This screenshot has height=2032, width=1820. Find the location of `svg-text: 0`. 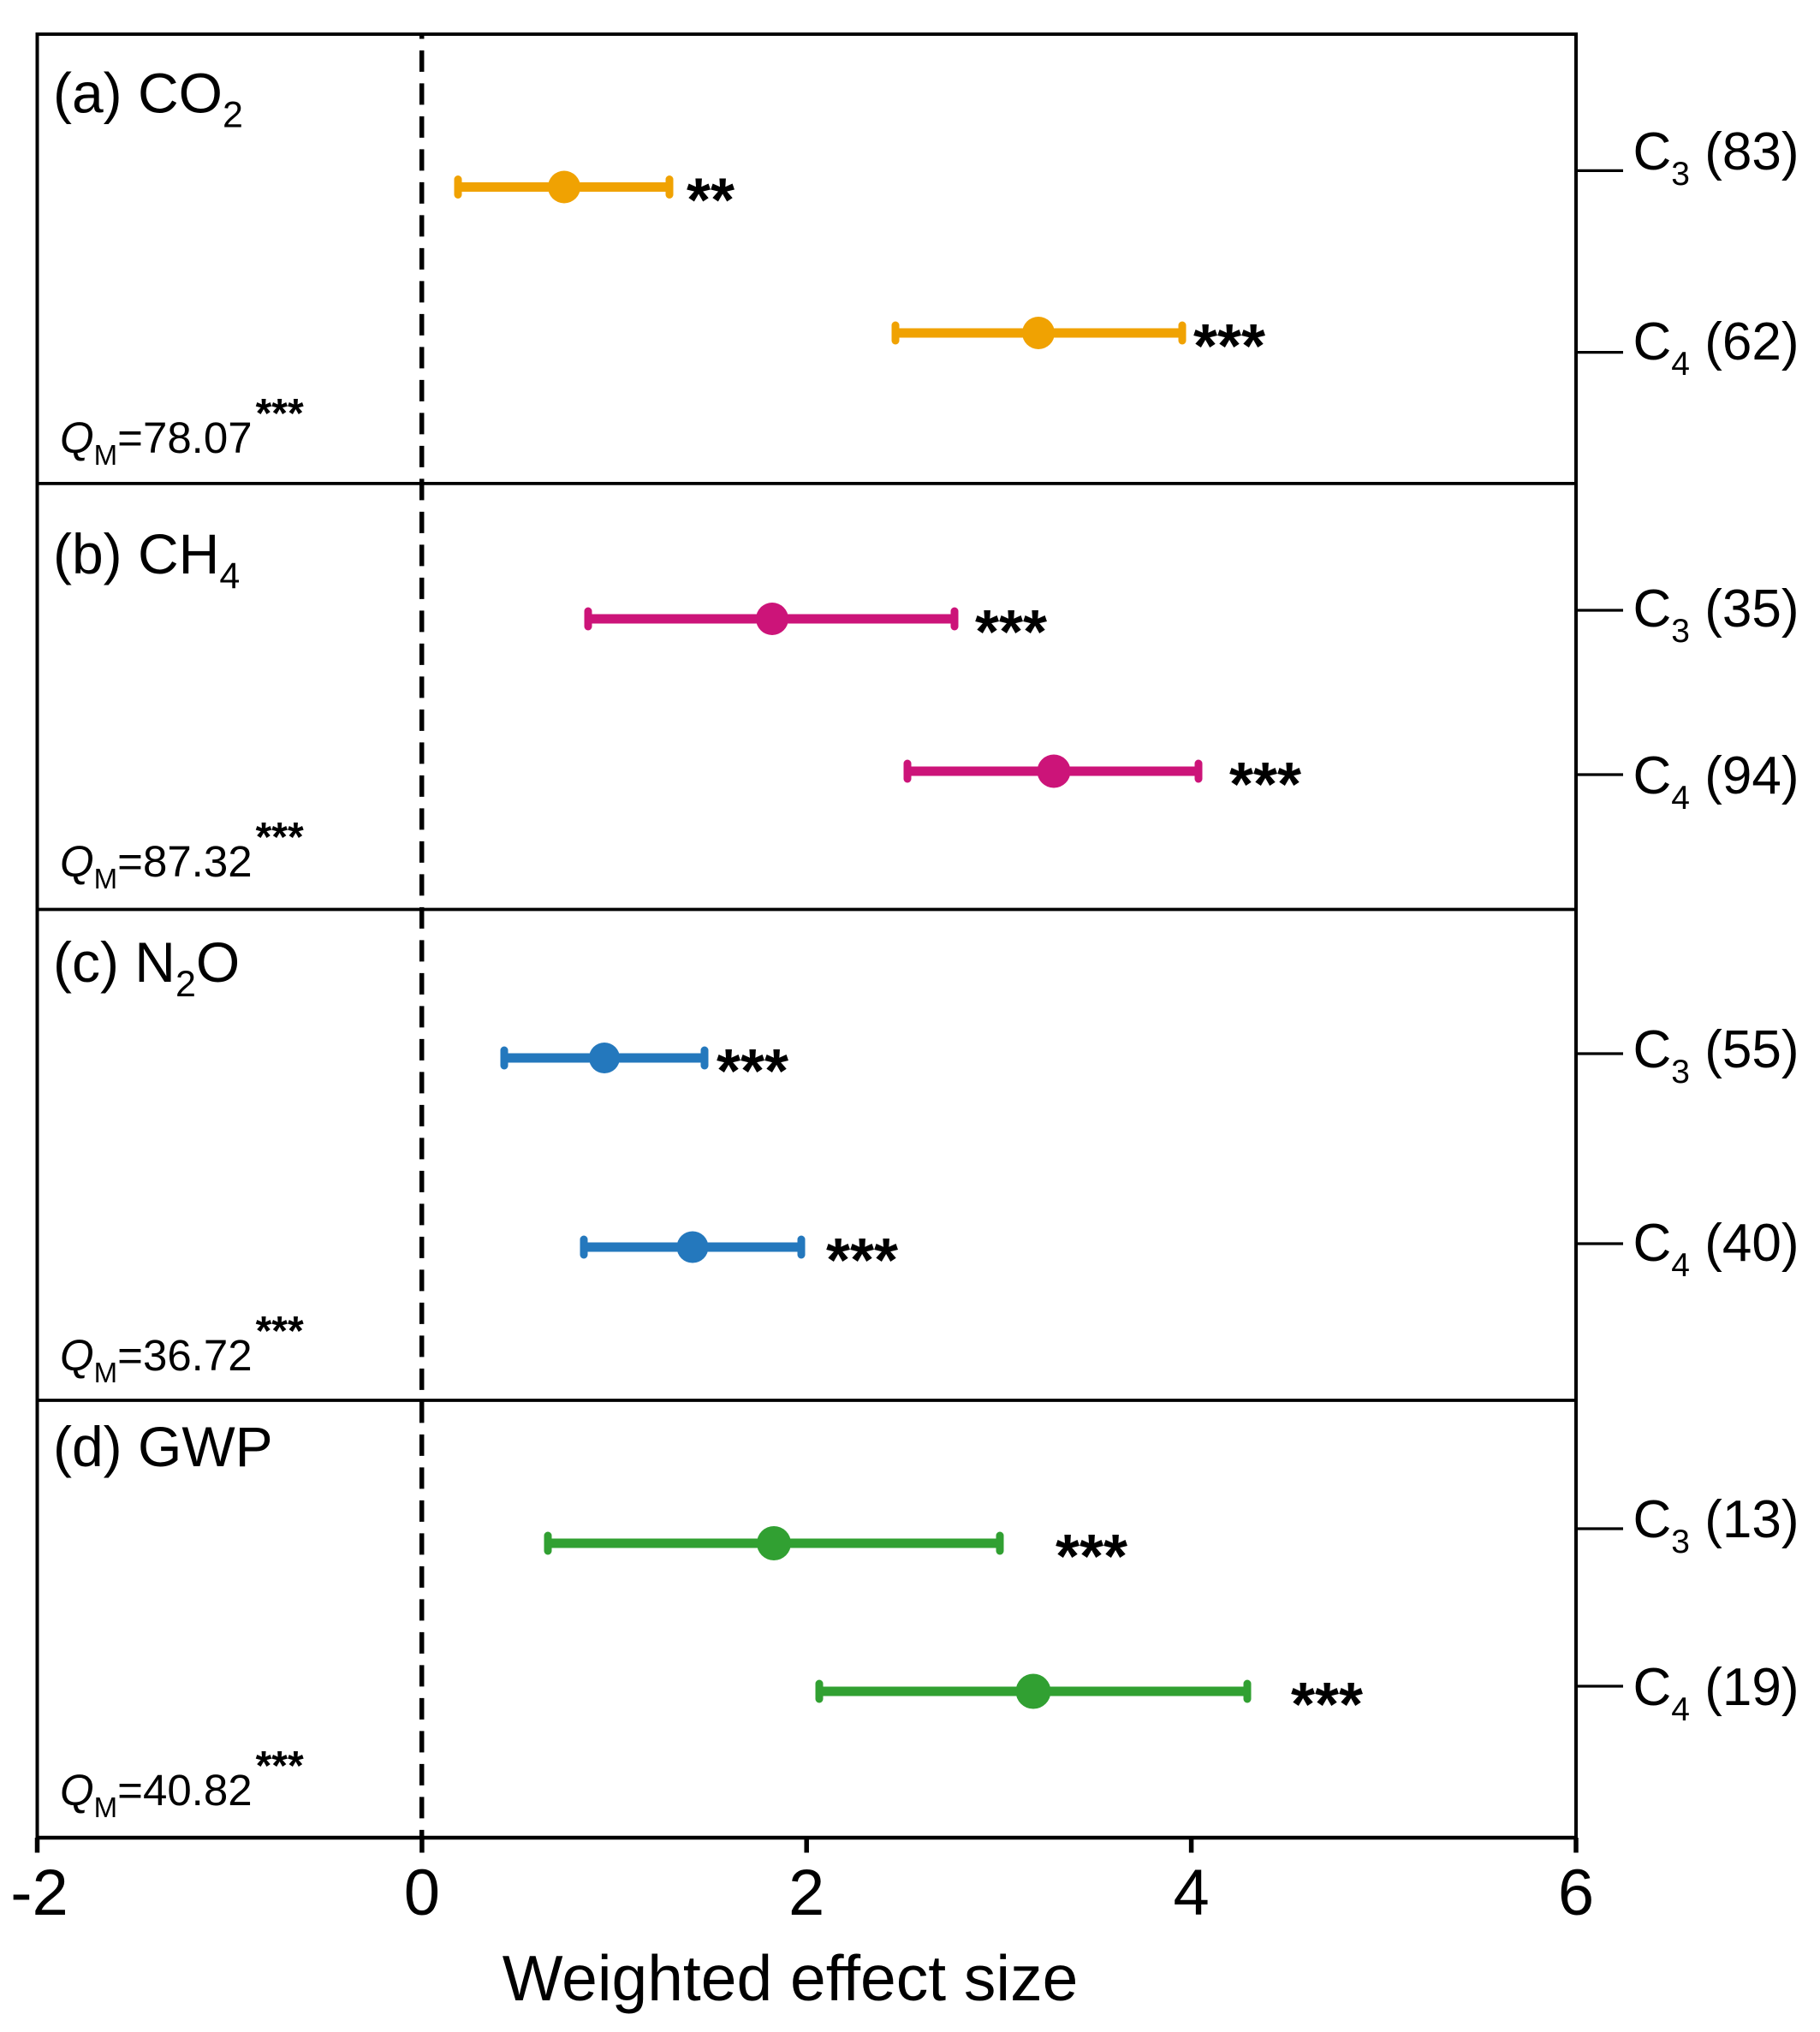

svg-text: 0 is located at coordinates (422, 1893).